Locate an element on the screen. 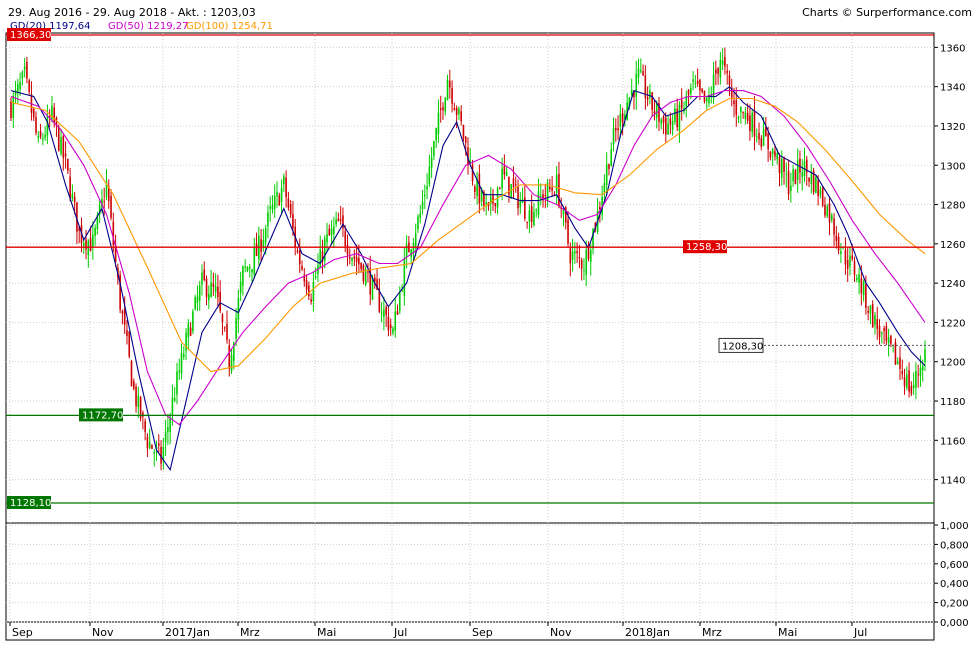  current-price-badge is located at coordinates (741, 345).